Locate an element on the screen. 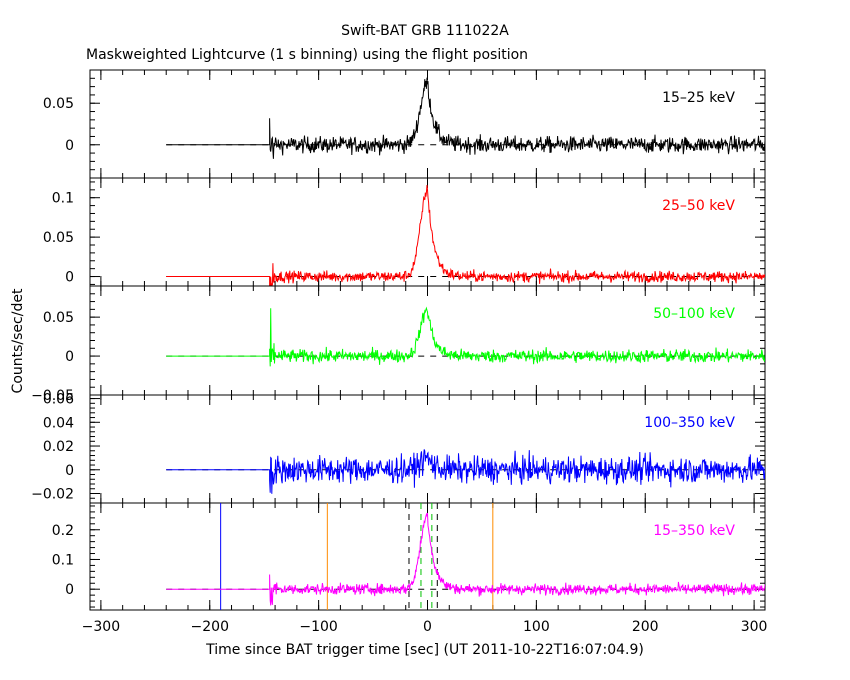  x-tick-label: −100 is located at coordinates (318, 627).